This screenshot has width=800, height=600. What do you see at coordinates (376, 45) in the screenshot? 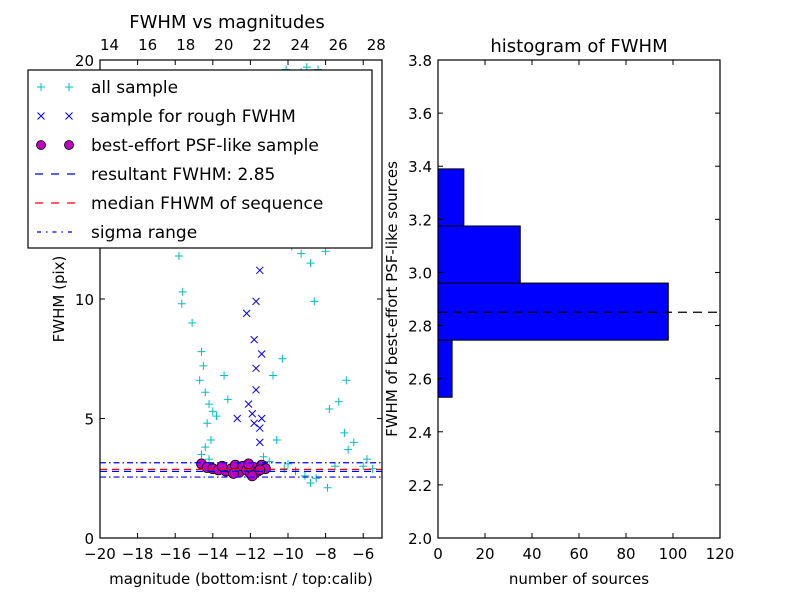
I see `top-x-tick-label: 28` at bounding box center [376, 45].